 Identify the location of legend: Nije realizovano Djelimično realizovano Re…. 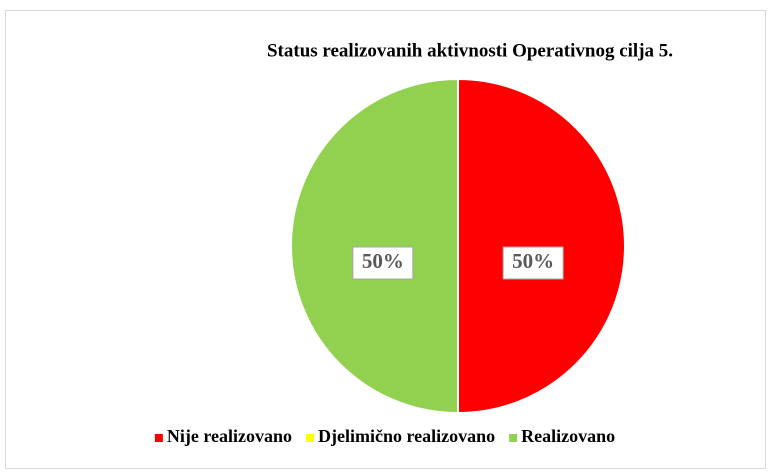
(384, 436).